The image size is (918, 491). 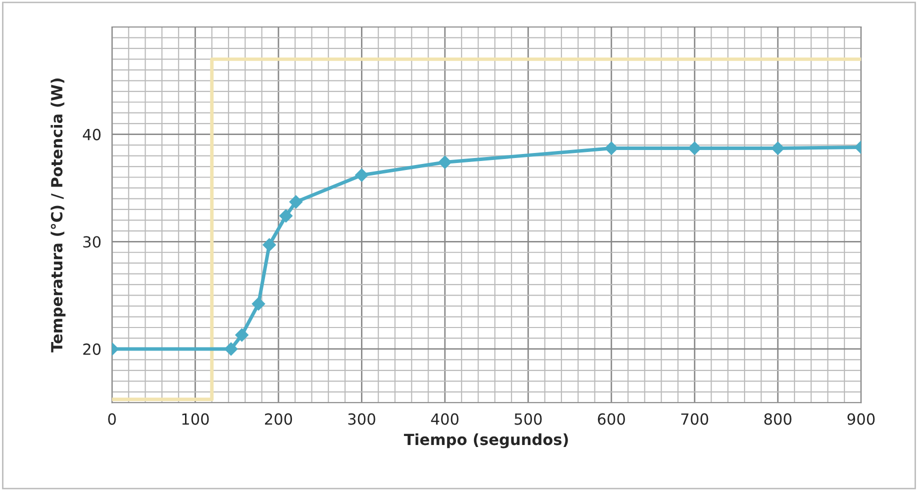 I want to click on x-tick-label: 900, so click(x=861, y=419).